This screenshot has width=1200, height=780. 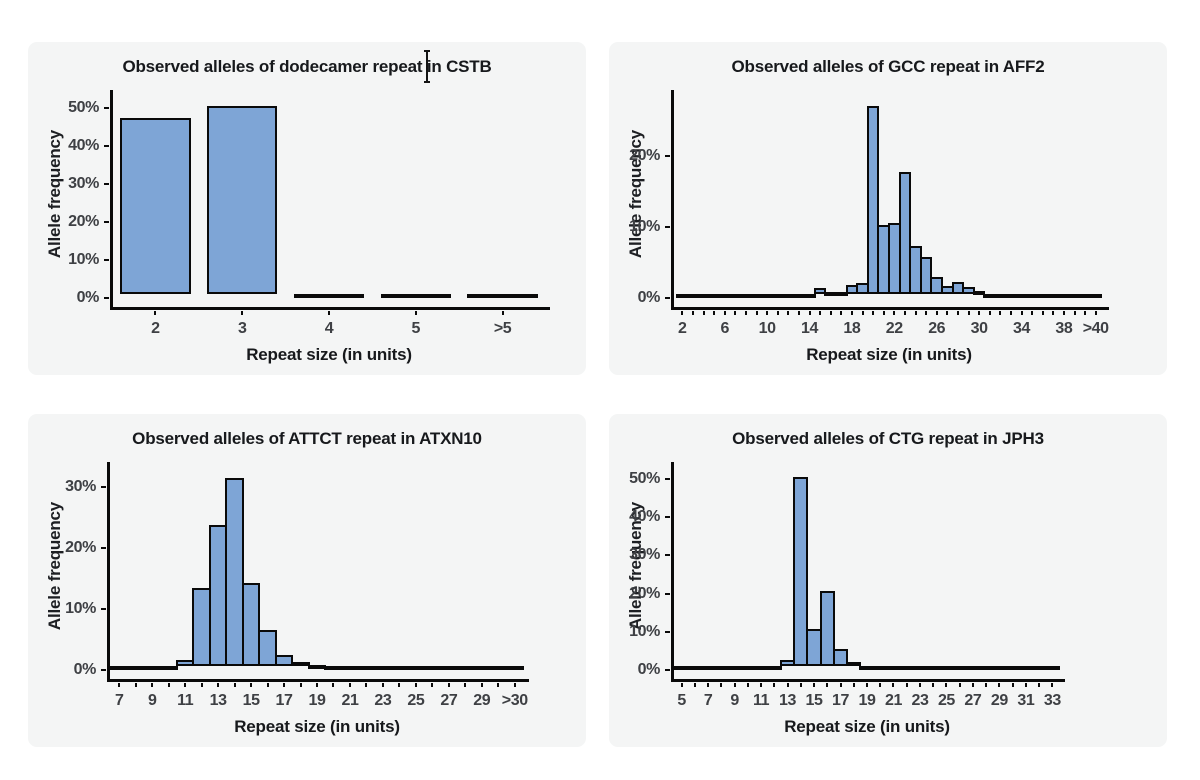 What do you see at coordinates (284, 700) in the screenshot?
I see `x-tick-label: 17` at bounding box center [284, 700].